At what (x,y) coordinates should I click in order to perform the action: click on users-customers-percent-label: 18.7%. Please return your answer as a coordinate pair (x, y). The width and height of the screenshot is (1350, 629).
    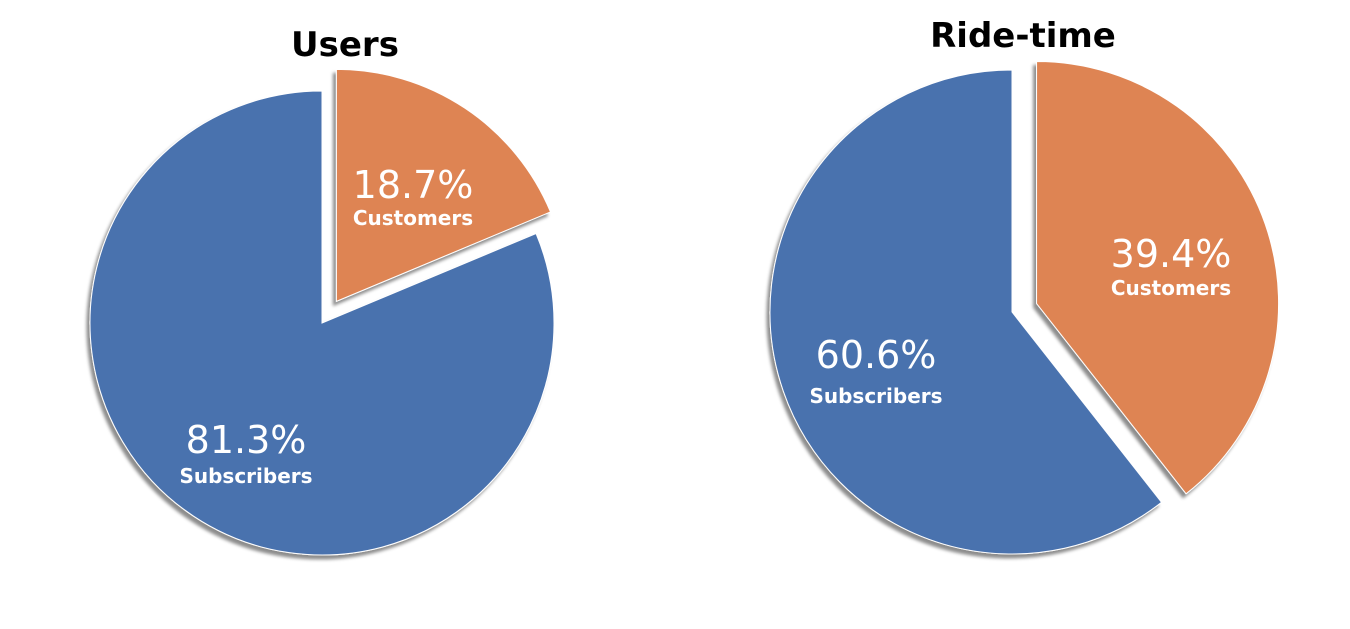
    Looking at the image, I should click on (413, 185).